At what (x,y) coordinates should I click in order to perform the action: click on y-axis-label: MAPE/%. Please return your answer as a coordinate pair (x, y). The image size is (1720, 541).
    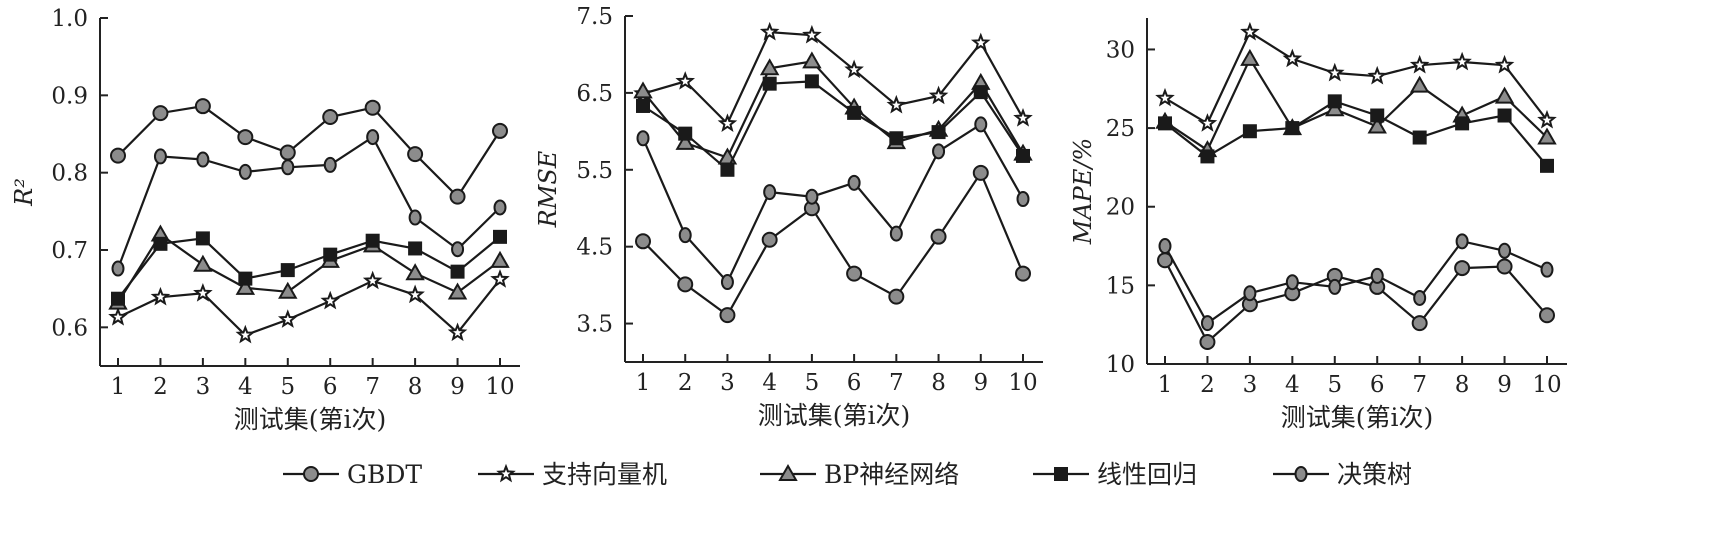
    Looking at the image, I should click on (1083, 191).